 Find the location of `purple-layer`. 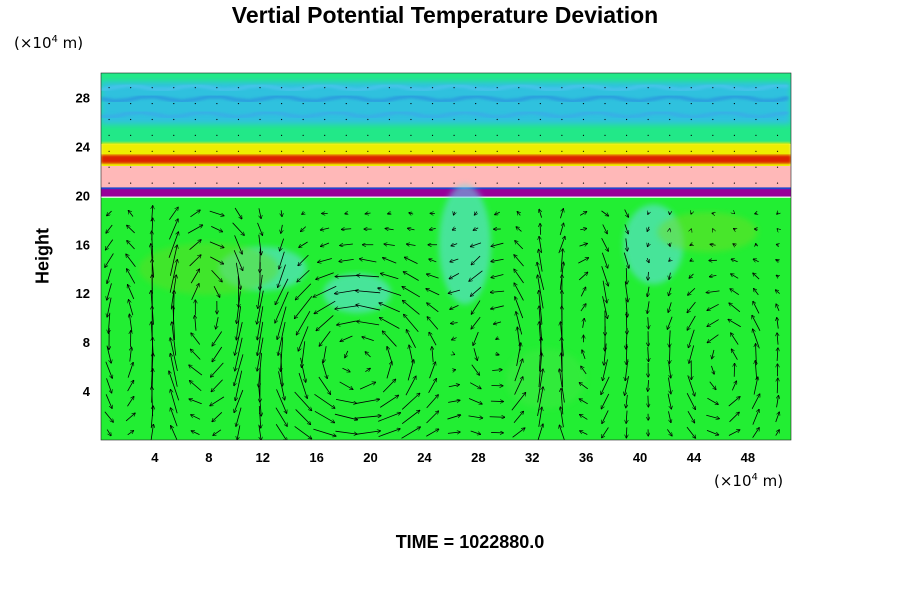

purple-layer is located at coordinates (446, 192).